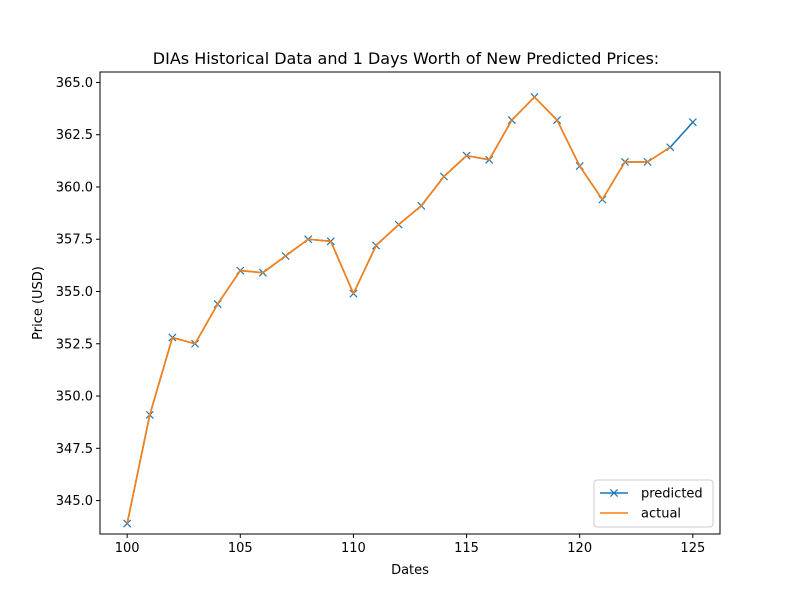  I want to click on x-tick-label: 115, so click(466, 548).